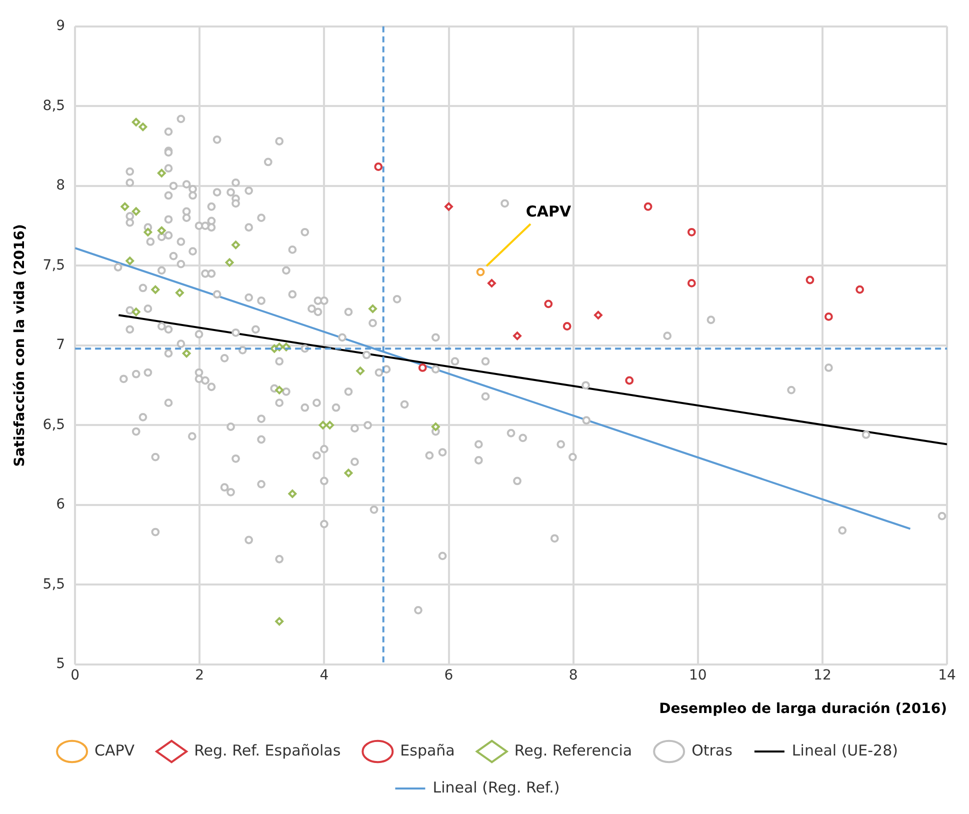  What do you see at coordinates (54, 584) in the screenshot?
I see `y-tick-label: 5,5` at bounding box center [54, 584].